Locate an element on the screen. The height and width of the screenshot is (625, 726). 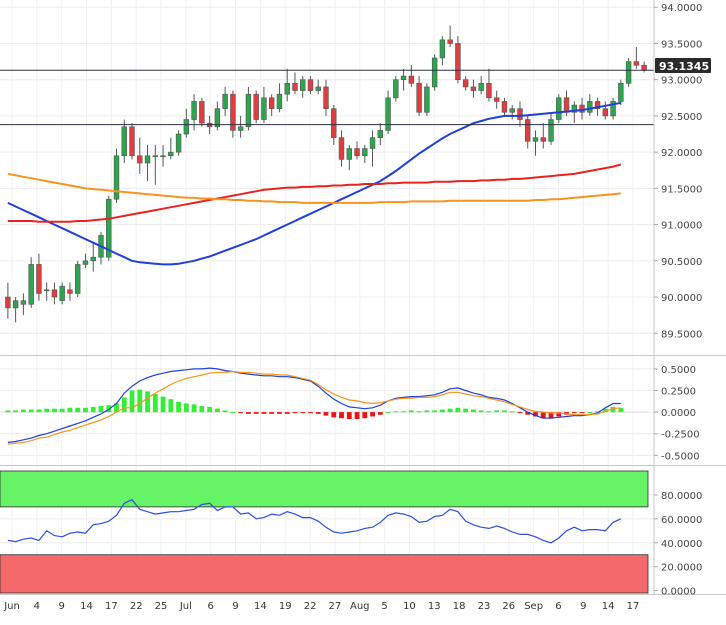
y-tick-label: 92.0000 is located at coordinates (681, 153).